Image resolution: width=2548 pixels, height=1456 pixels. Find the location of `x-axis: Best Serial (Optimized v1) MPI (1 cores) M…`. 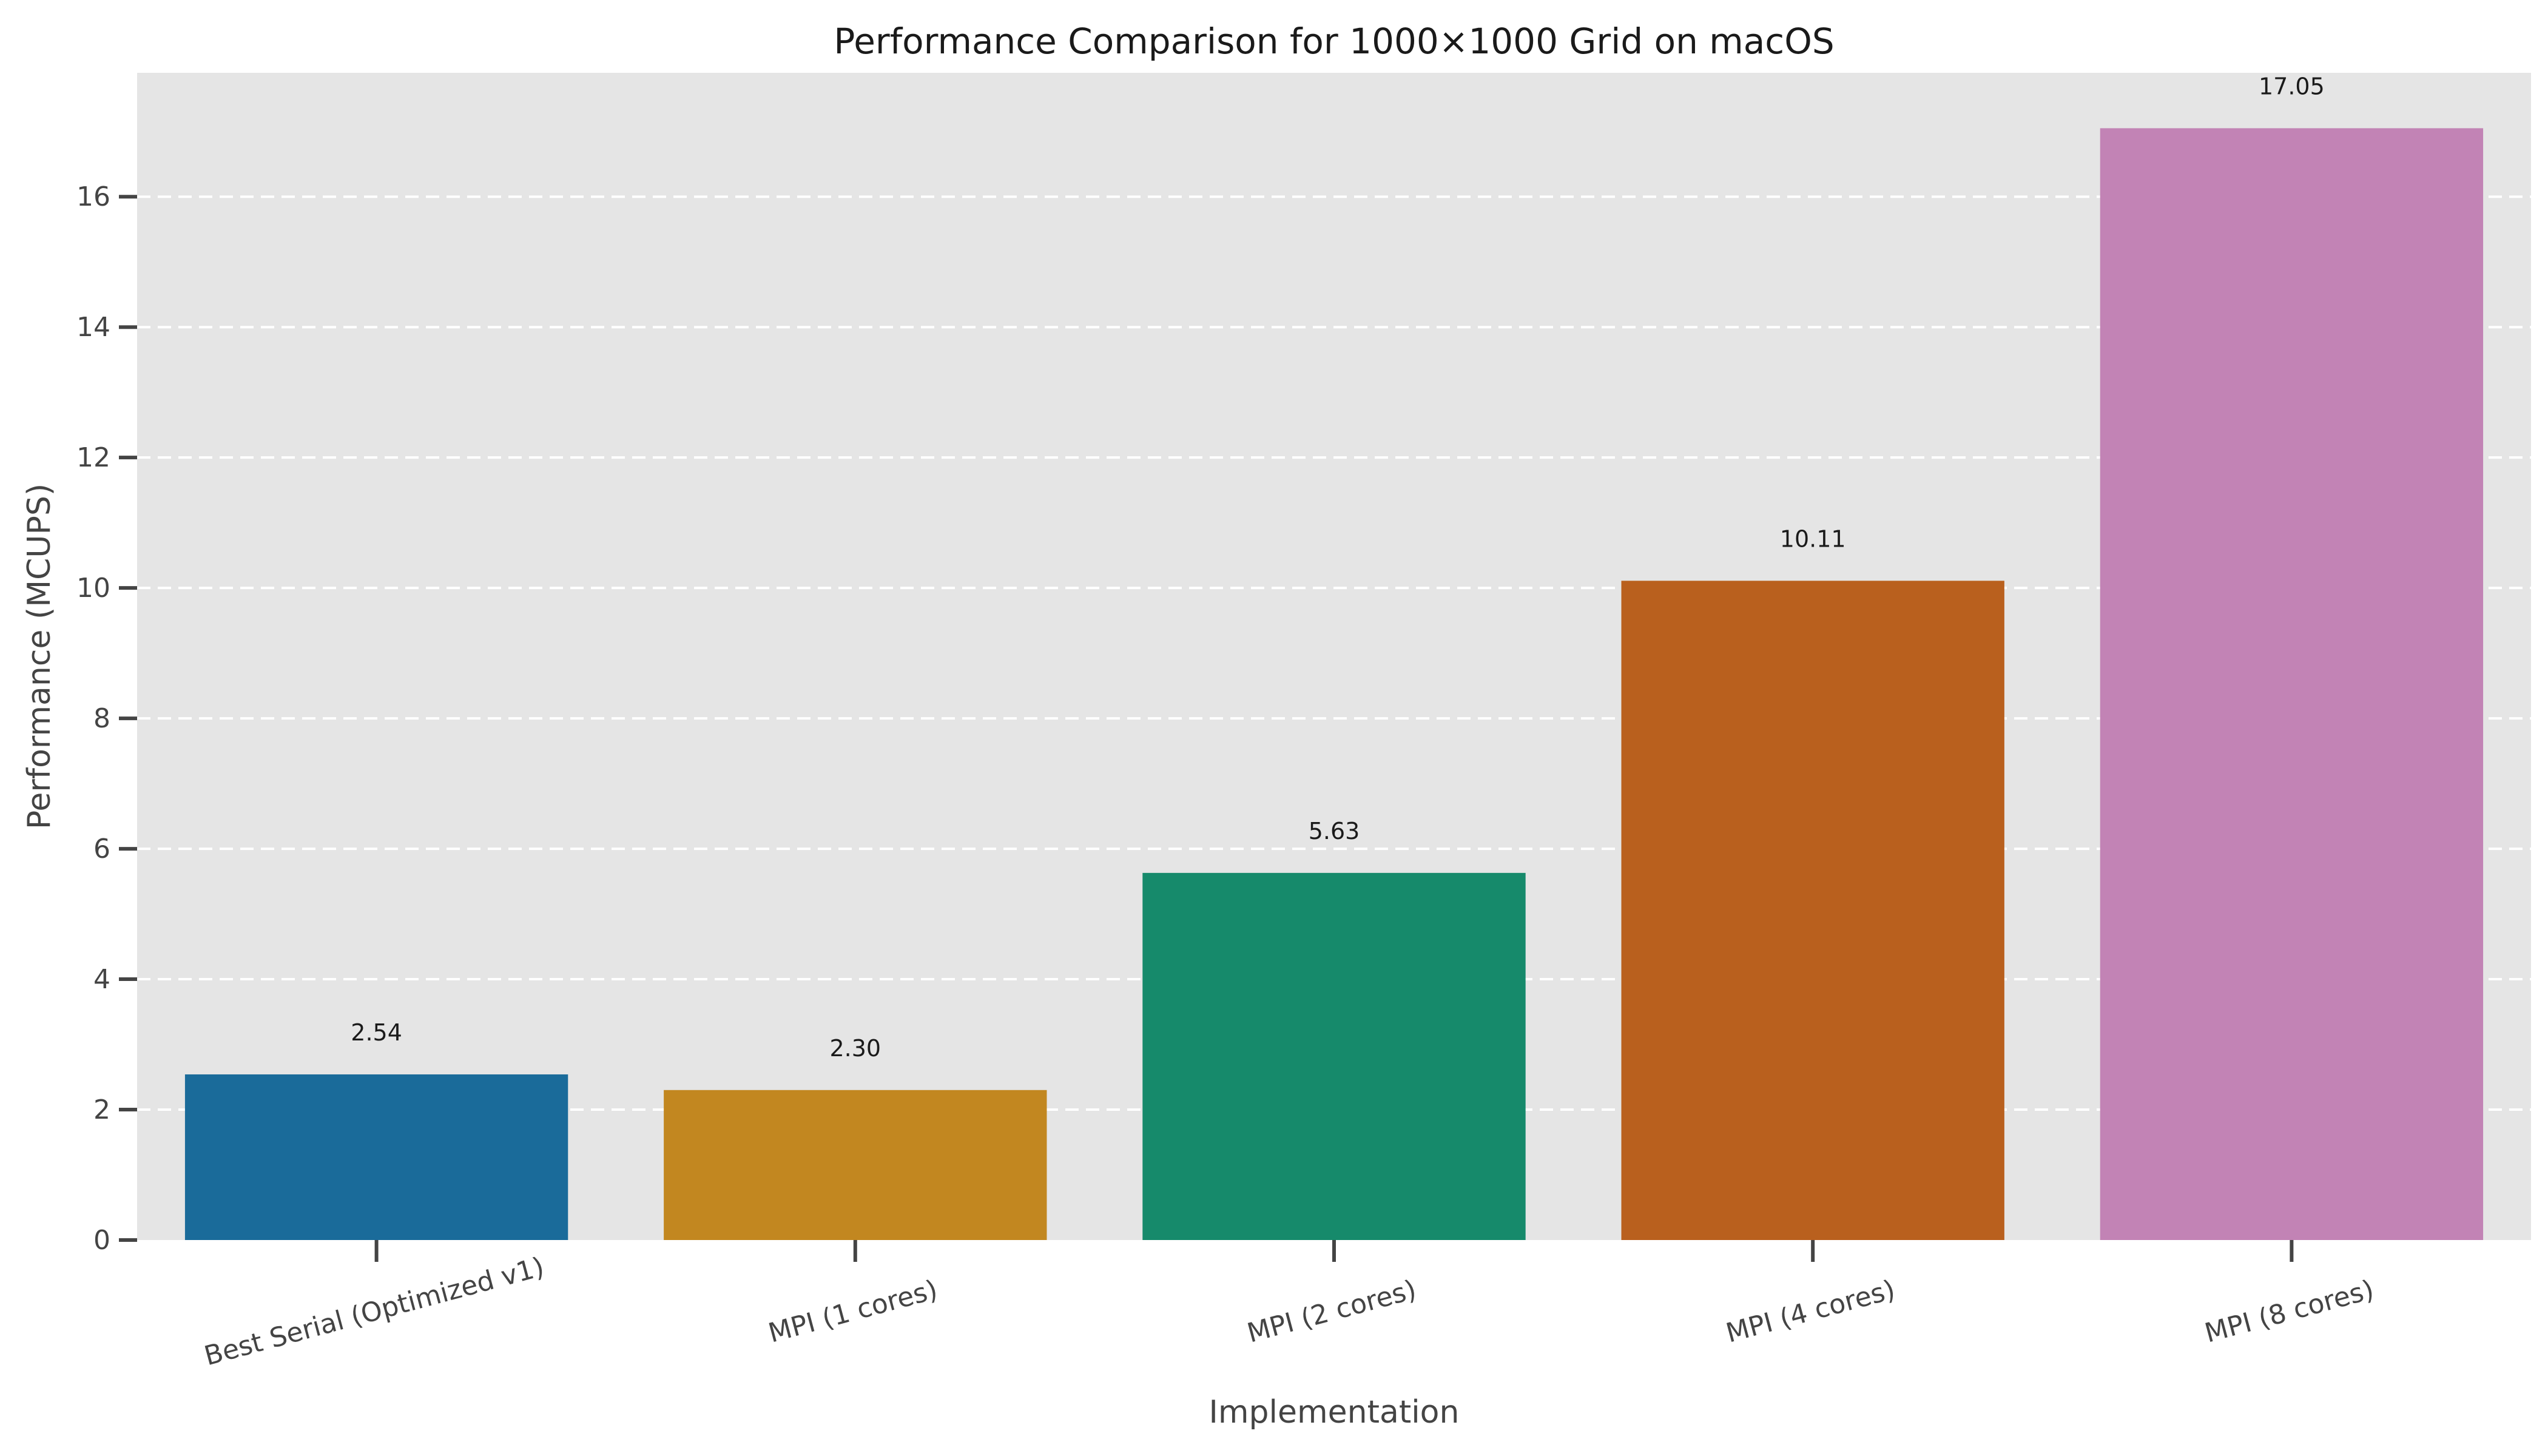

x-axis: Best Serial (Optimized v1) MPI (1 cores) M… is located at coordinates (1289, 1306).